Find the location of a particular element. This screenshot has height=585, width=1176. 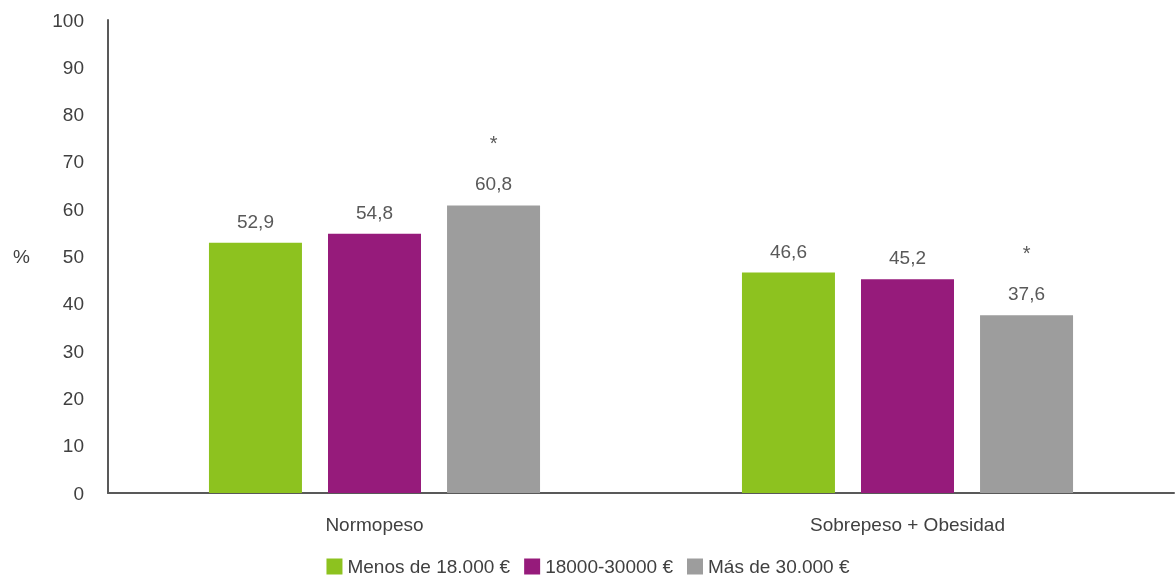

legend-label: 18000-30000 € is located at coordinates (609, 566).